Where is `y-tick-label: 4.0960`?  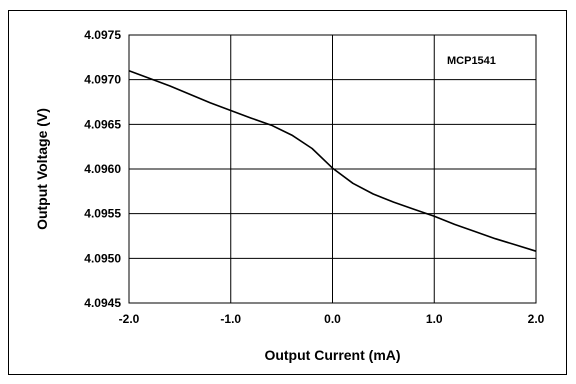 y-tick-label: 4.0960 is located at coordinates (102, 169).